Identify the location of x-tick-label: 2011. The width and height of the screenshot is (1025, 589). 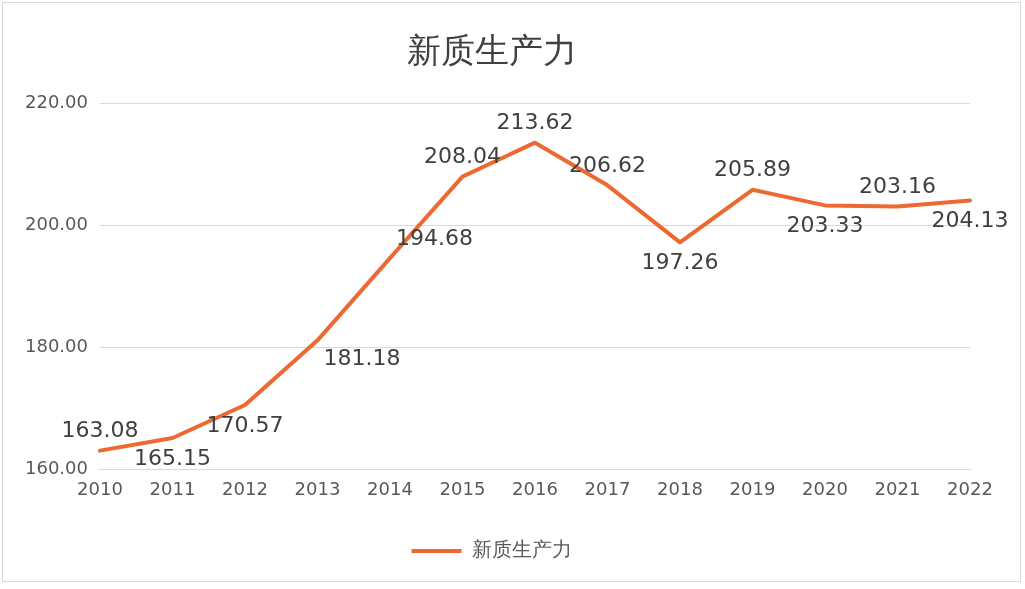
(172, 488).